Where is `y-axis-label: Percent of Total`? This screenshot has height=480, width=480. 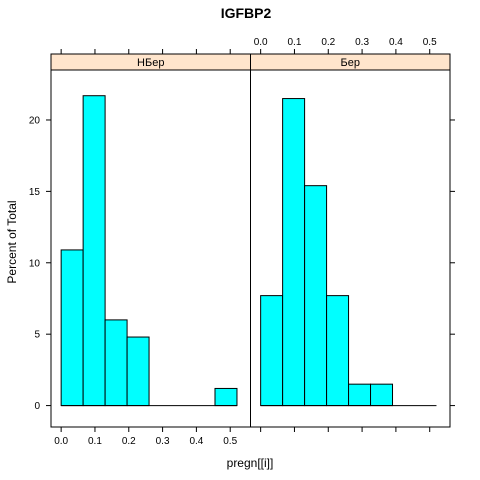
y-axis-label: Percent of Total is located at coordinates (12, 241).